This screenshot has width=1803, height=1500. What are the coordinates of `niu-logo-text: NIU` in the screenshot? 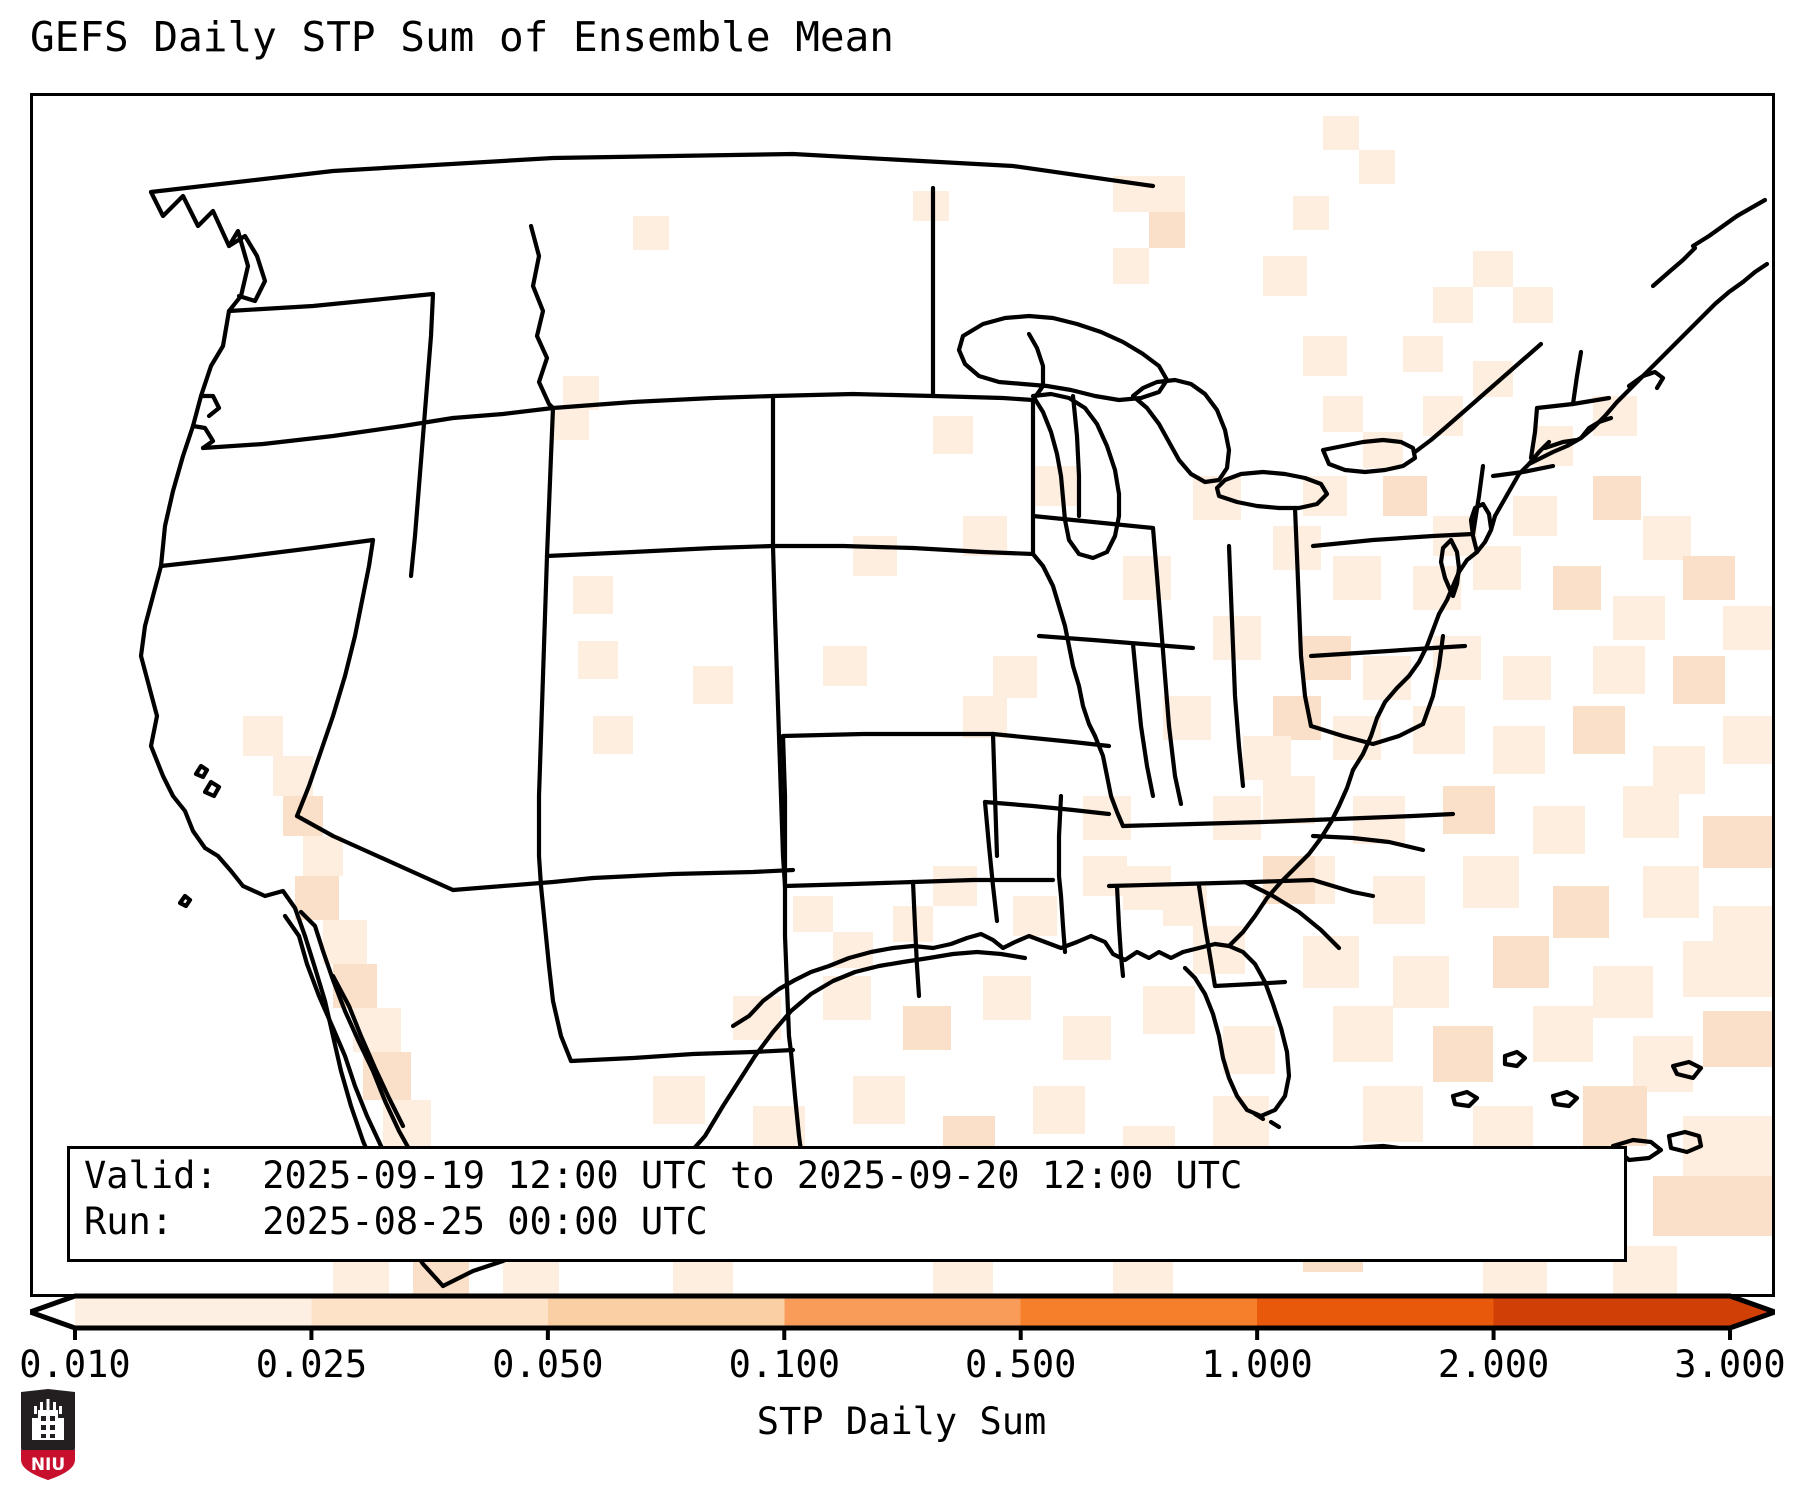 It's located at (48, 1465).